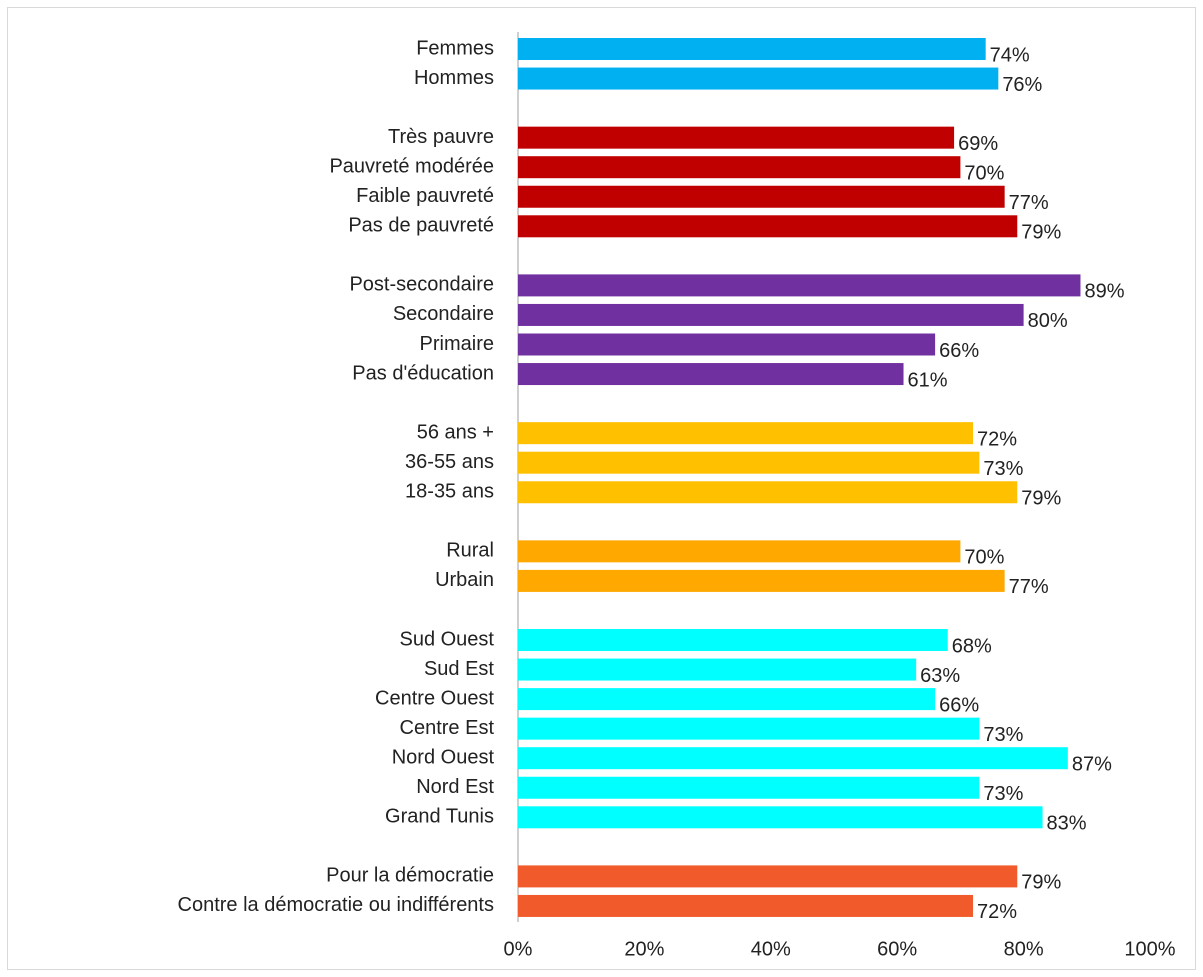 Image resolution: width=1203 pixels, height=977 pixels. What do you see at coordinates (897, 949) in the screenshot?
I see `x-tick-label: 60%` at bounding box center [897, 949].